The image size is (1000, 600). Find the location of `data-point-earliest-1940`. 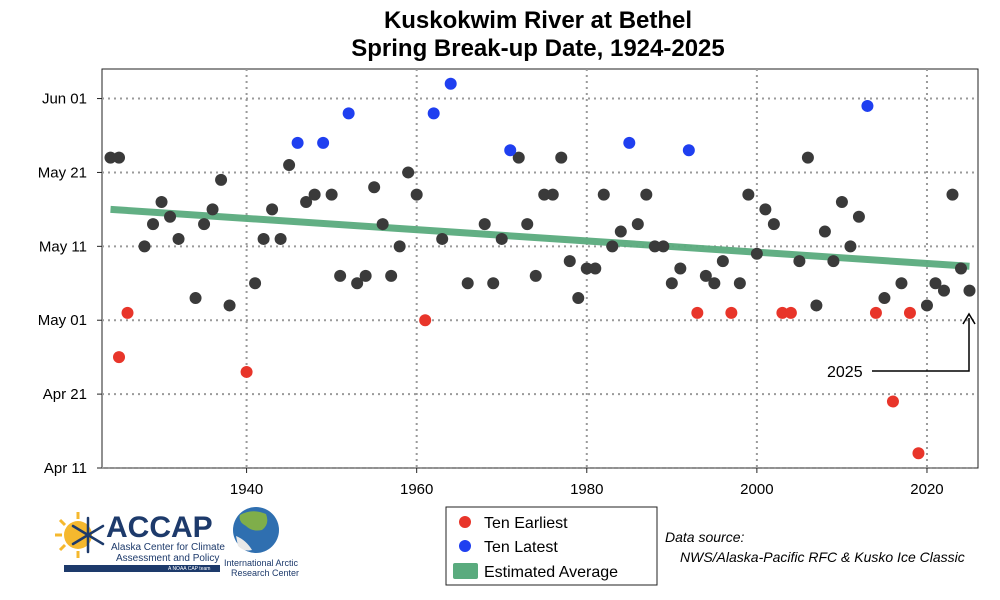

data-point-earliest-1940 is located at coordinates (246, 371).